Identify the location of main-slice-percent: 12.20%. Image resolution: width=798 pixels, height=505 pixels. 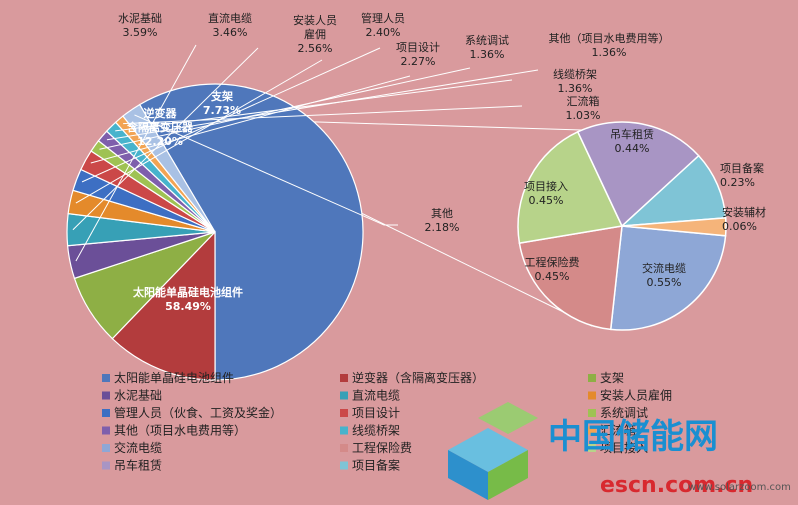
(160, 141).